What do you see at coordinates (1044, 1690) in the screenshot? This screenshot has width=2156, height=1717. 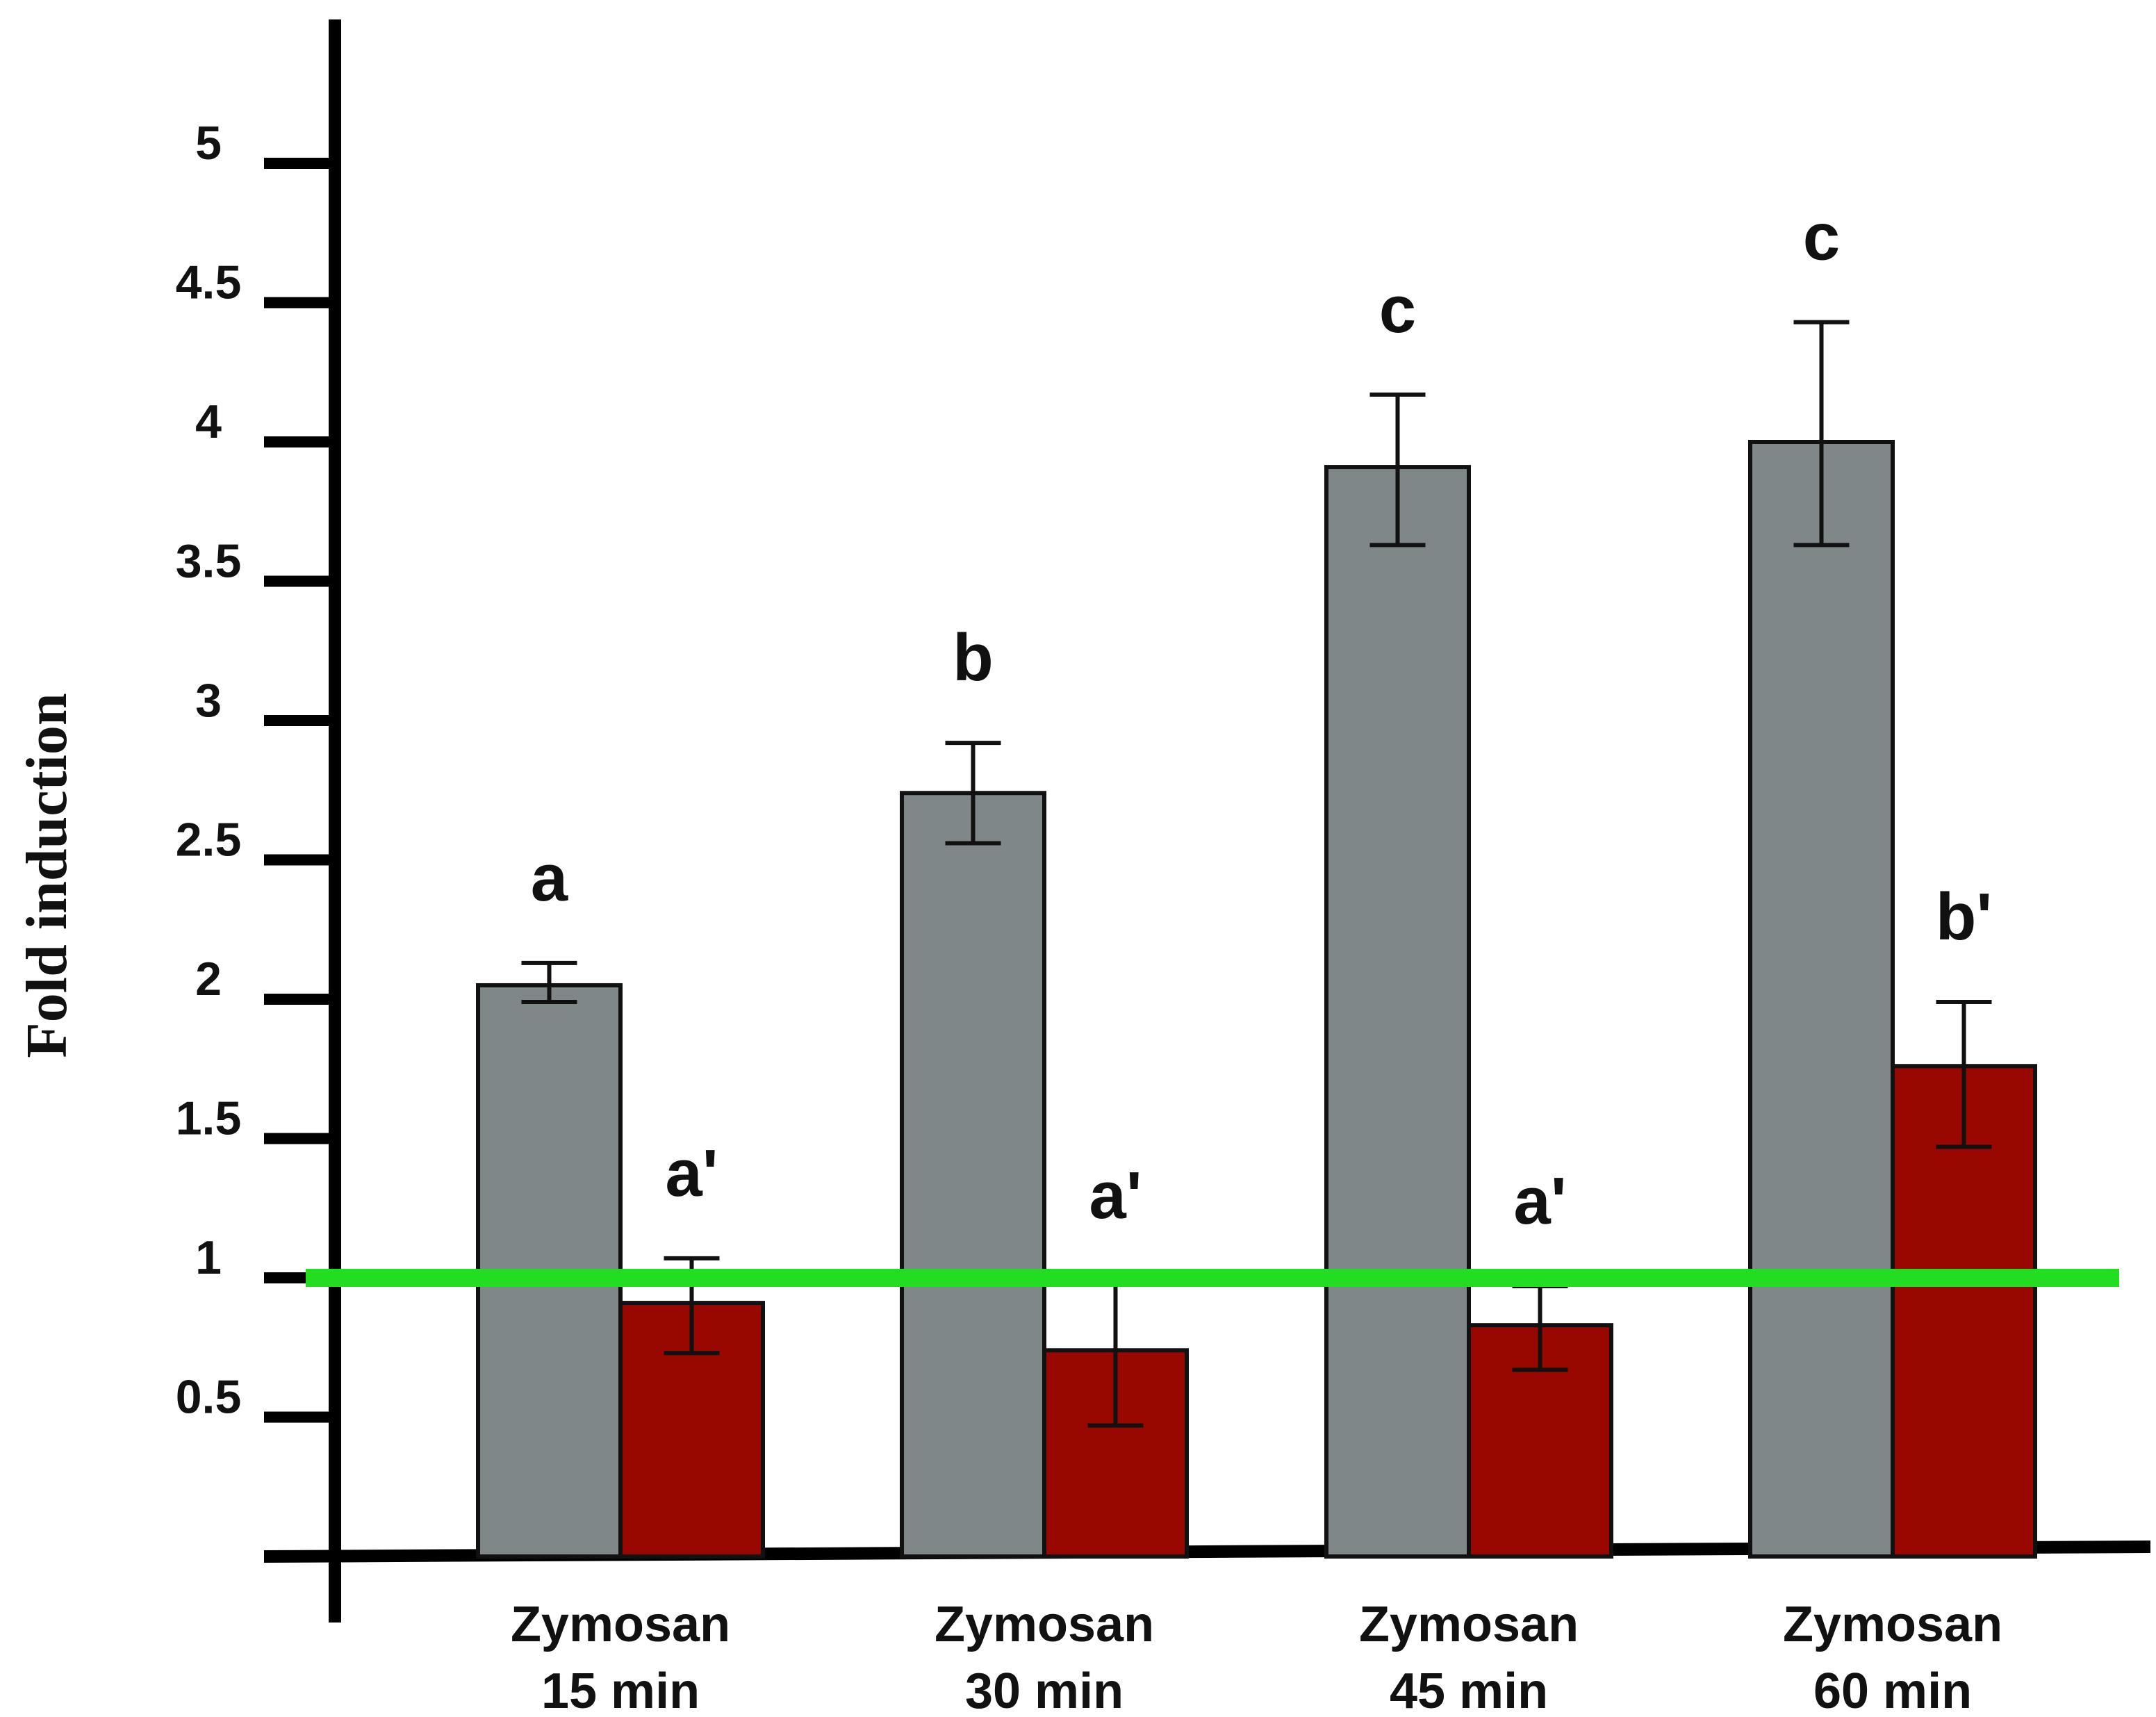 I see `x-category-label-line2: 30 min` at bounding box center [1044, 1690].